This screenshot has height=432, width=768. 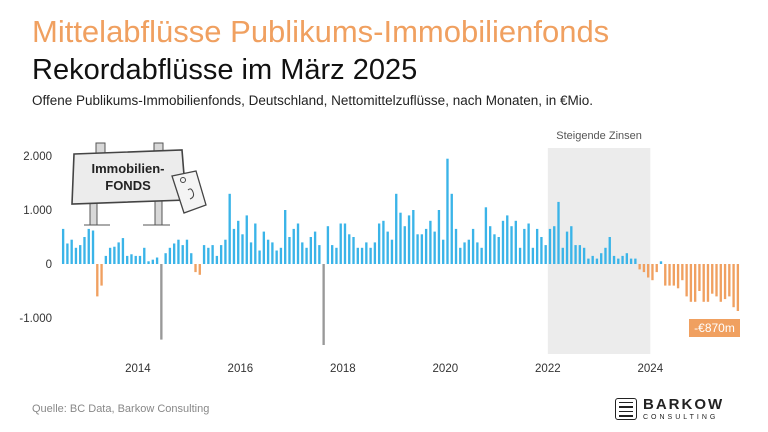 I want to click on shaded-region, so click(x=599, y=251).